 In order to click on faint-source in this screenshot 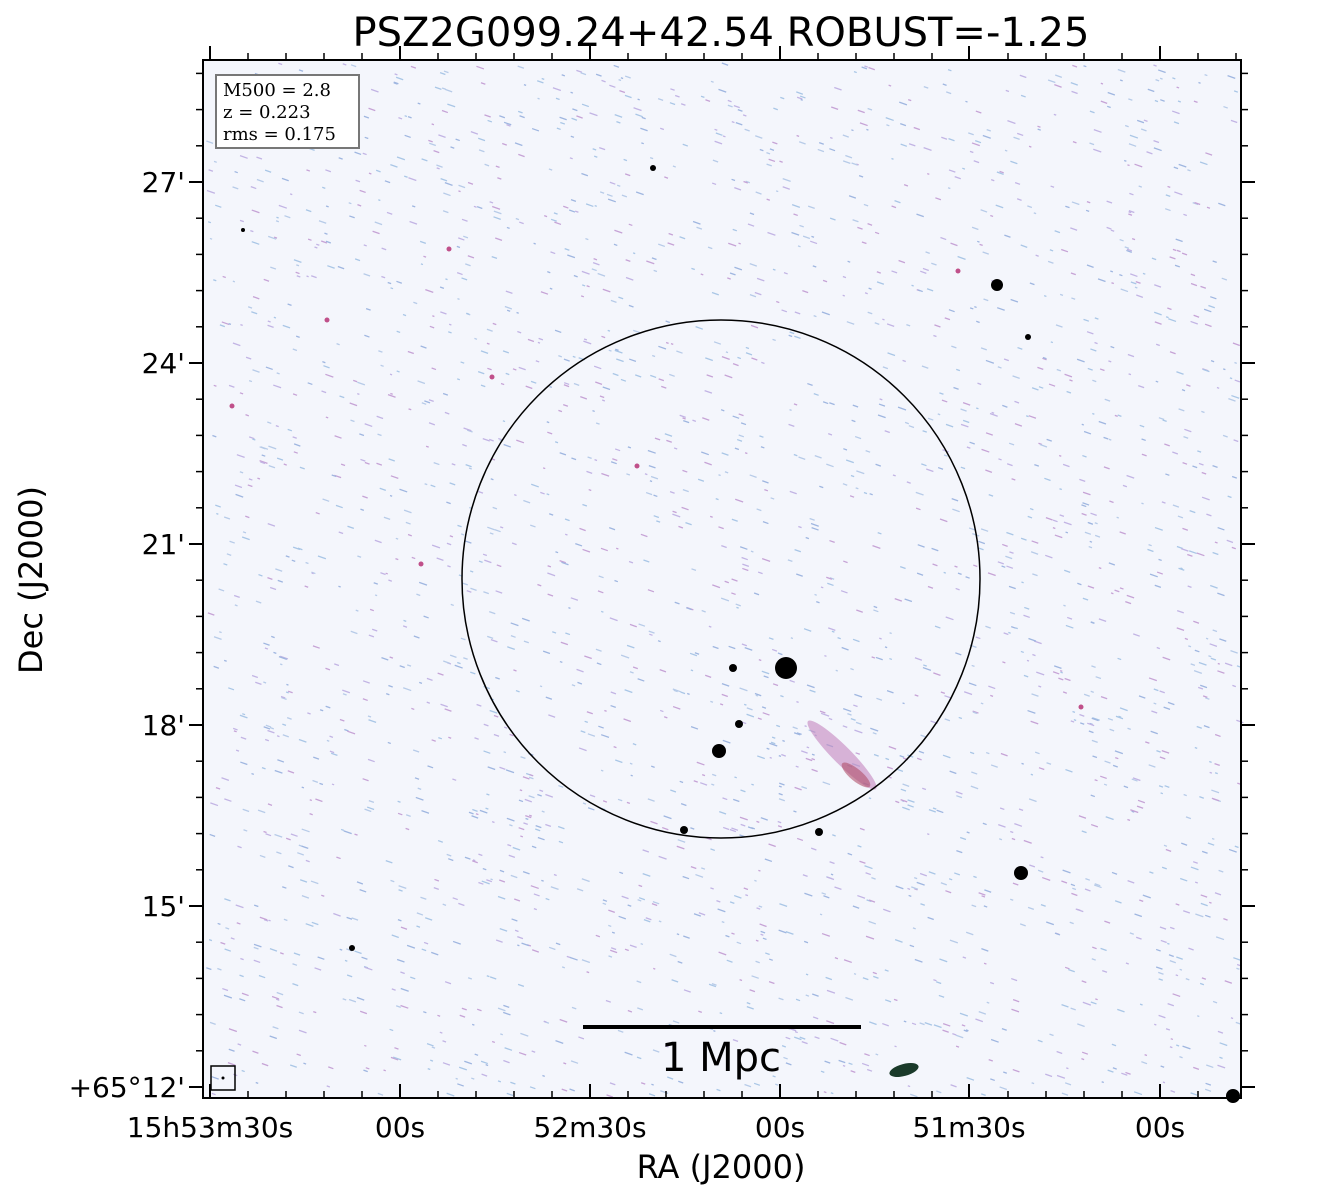, I will do `click(327, 320)`.